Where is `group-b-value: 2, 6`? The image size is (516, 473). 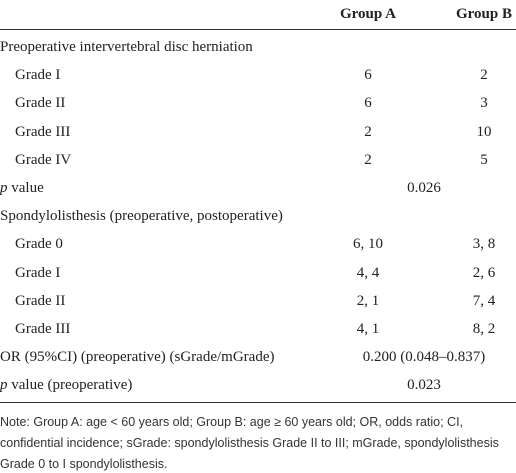 group-b-value: 2, 6 is located at coordinates (484, 272).